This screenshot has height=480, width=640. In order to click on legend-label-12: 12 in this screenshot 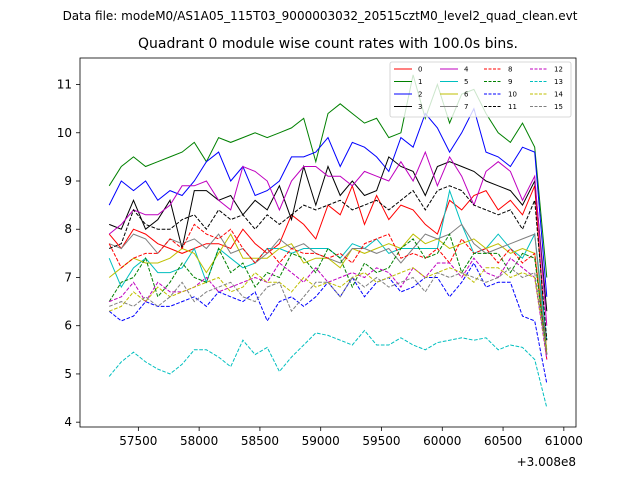, I will do `click(558, 70)`.